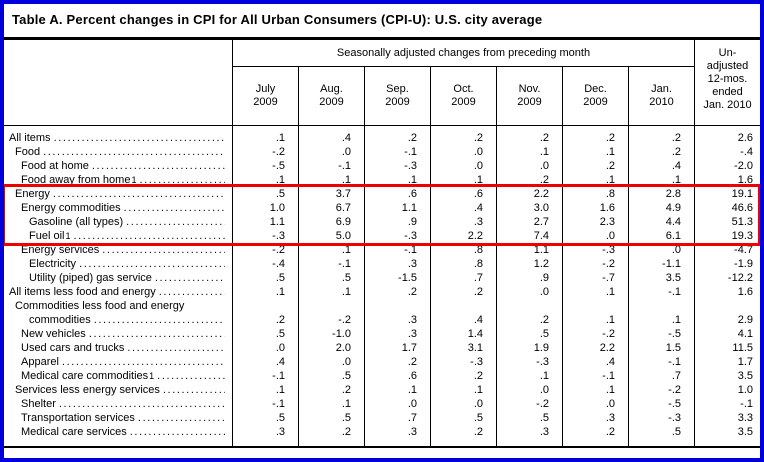 This screenshot has width=764, height=462. Describe the element at coordinates (727, 105) in the screenshot. I see `header-unadjusted-line: Jan. 2010` at that location.